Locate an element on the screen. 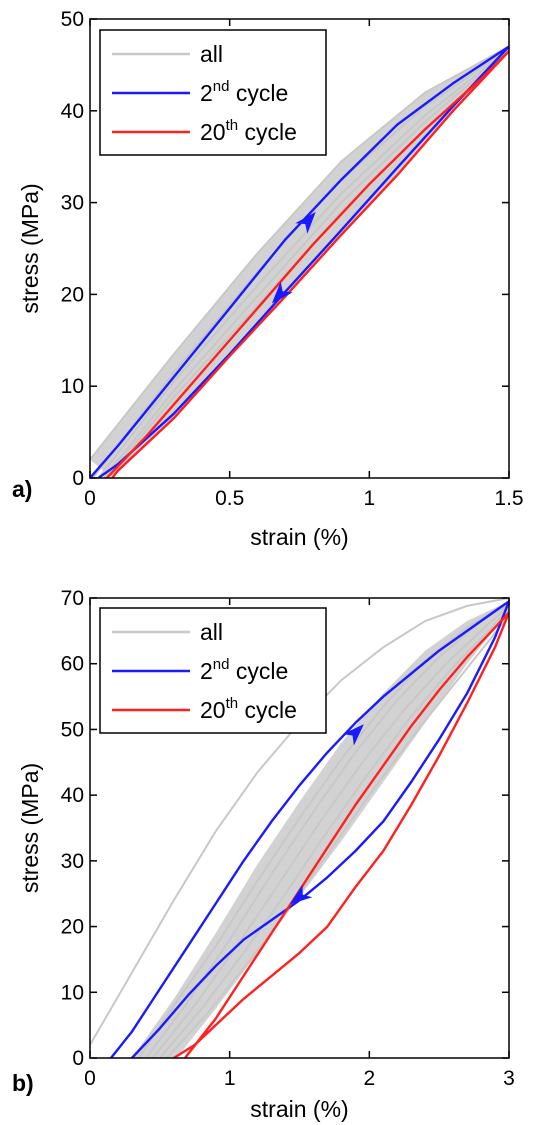 Image resolution: width=533 pixels, height=1125 pixels. x-tick-label: 2 is located at coordinates (369, 1078).